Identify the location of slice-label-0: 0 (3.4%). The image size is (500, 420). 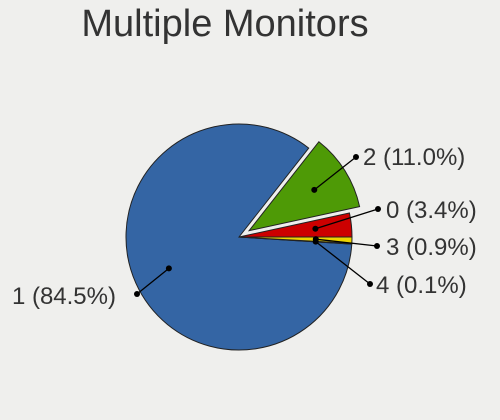
(431, 210).